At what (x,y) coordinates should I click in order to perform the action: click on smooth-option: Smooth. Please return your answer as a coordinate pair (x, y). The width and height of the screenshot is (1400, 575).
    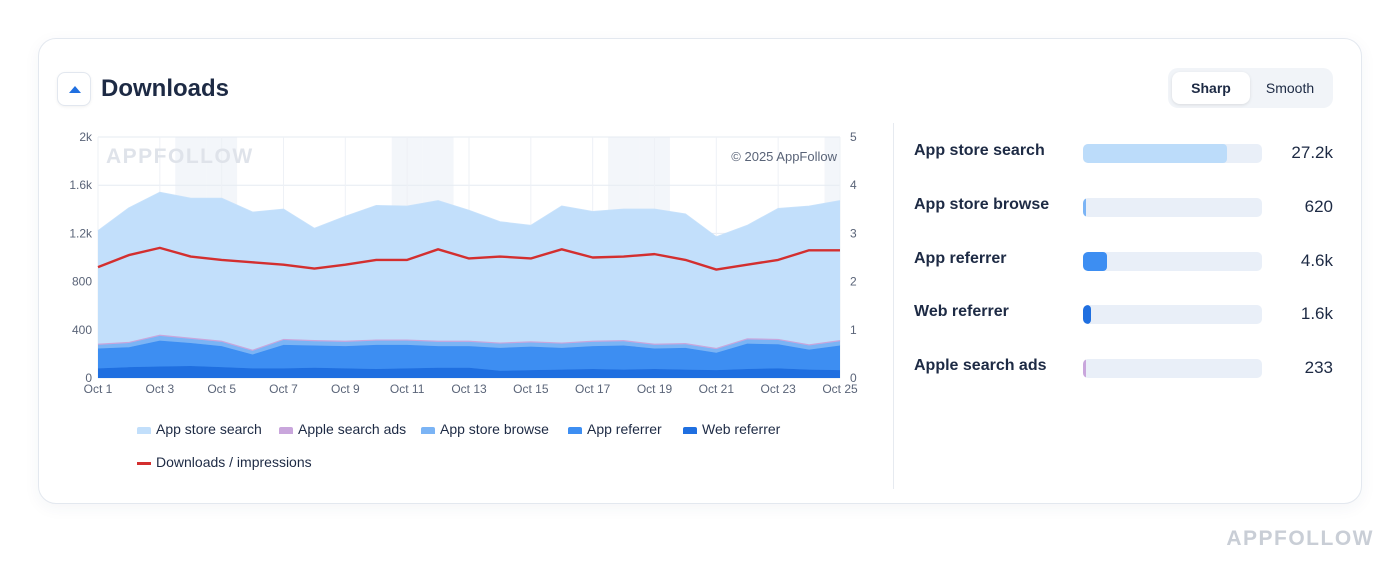
    Looking at the image, I should click on (1290, 88).